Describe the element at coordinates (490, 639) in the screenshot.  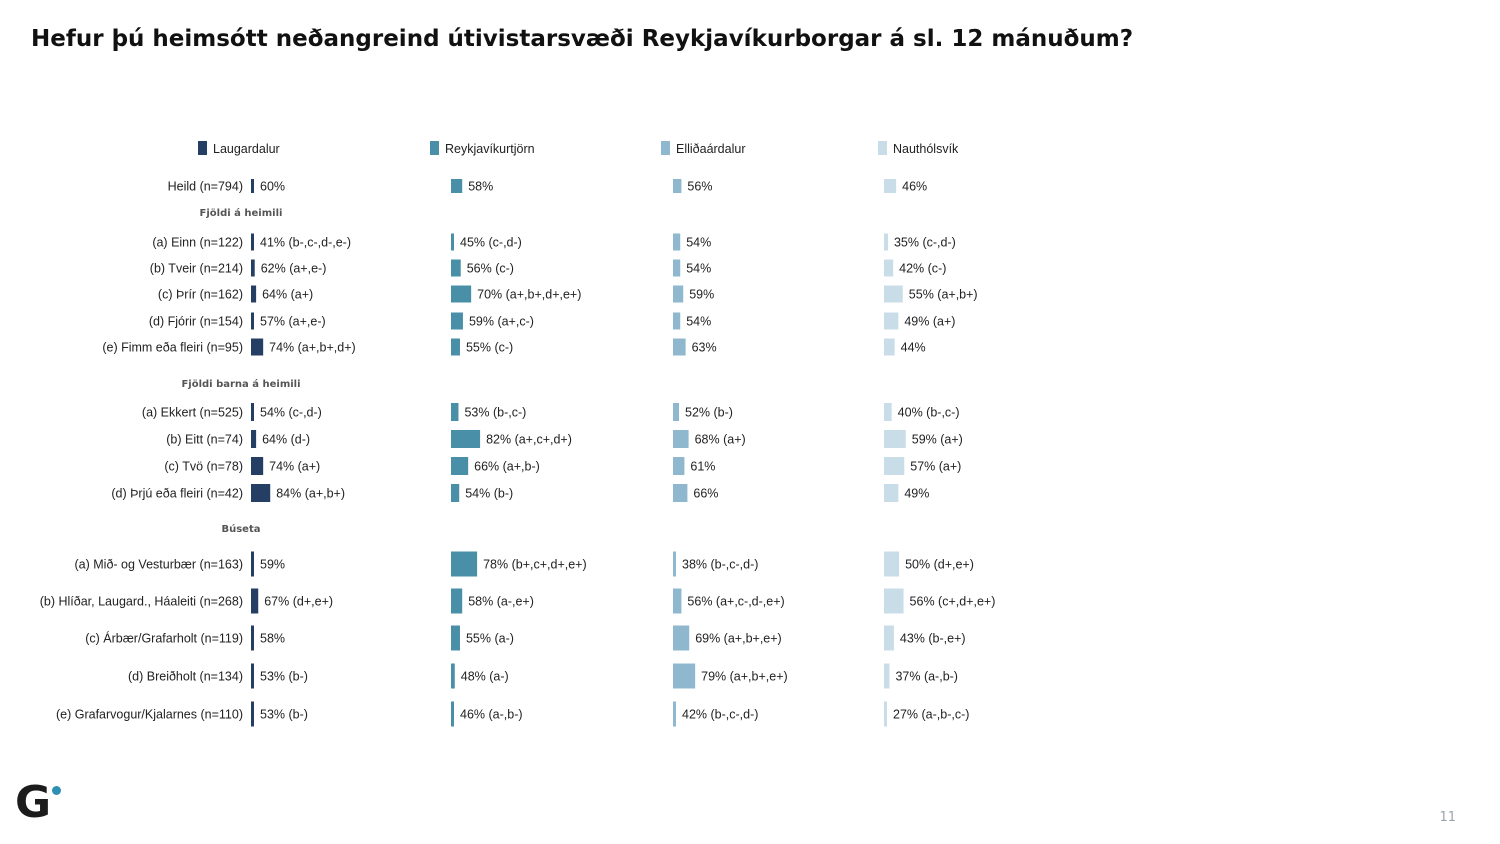
I see `data-label: 55% (a-)` at that location.